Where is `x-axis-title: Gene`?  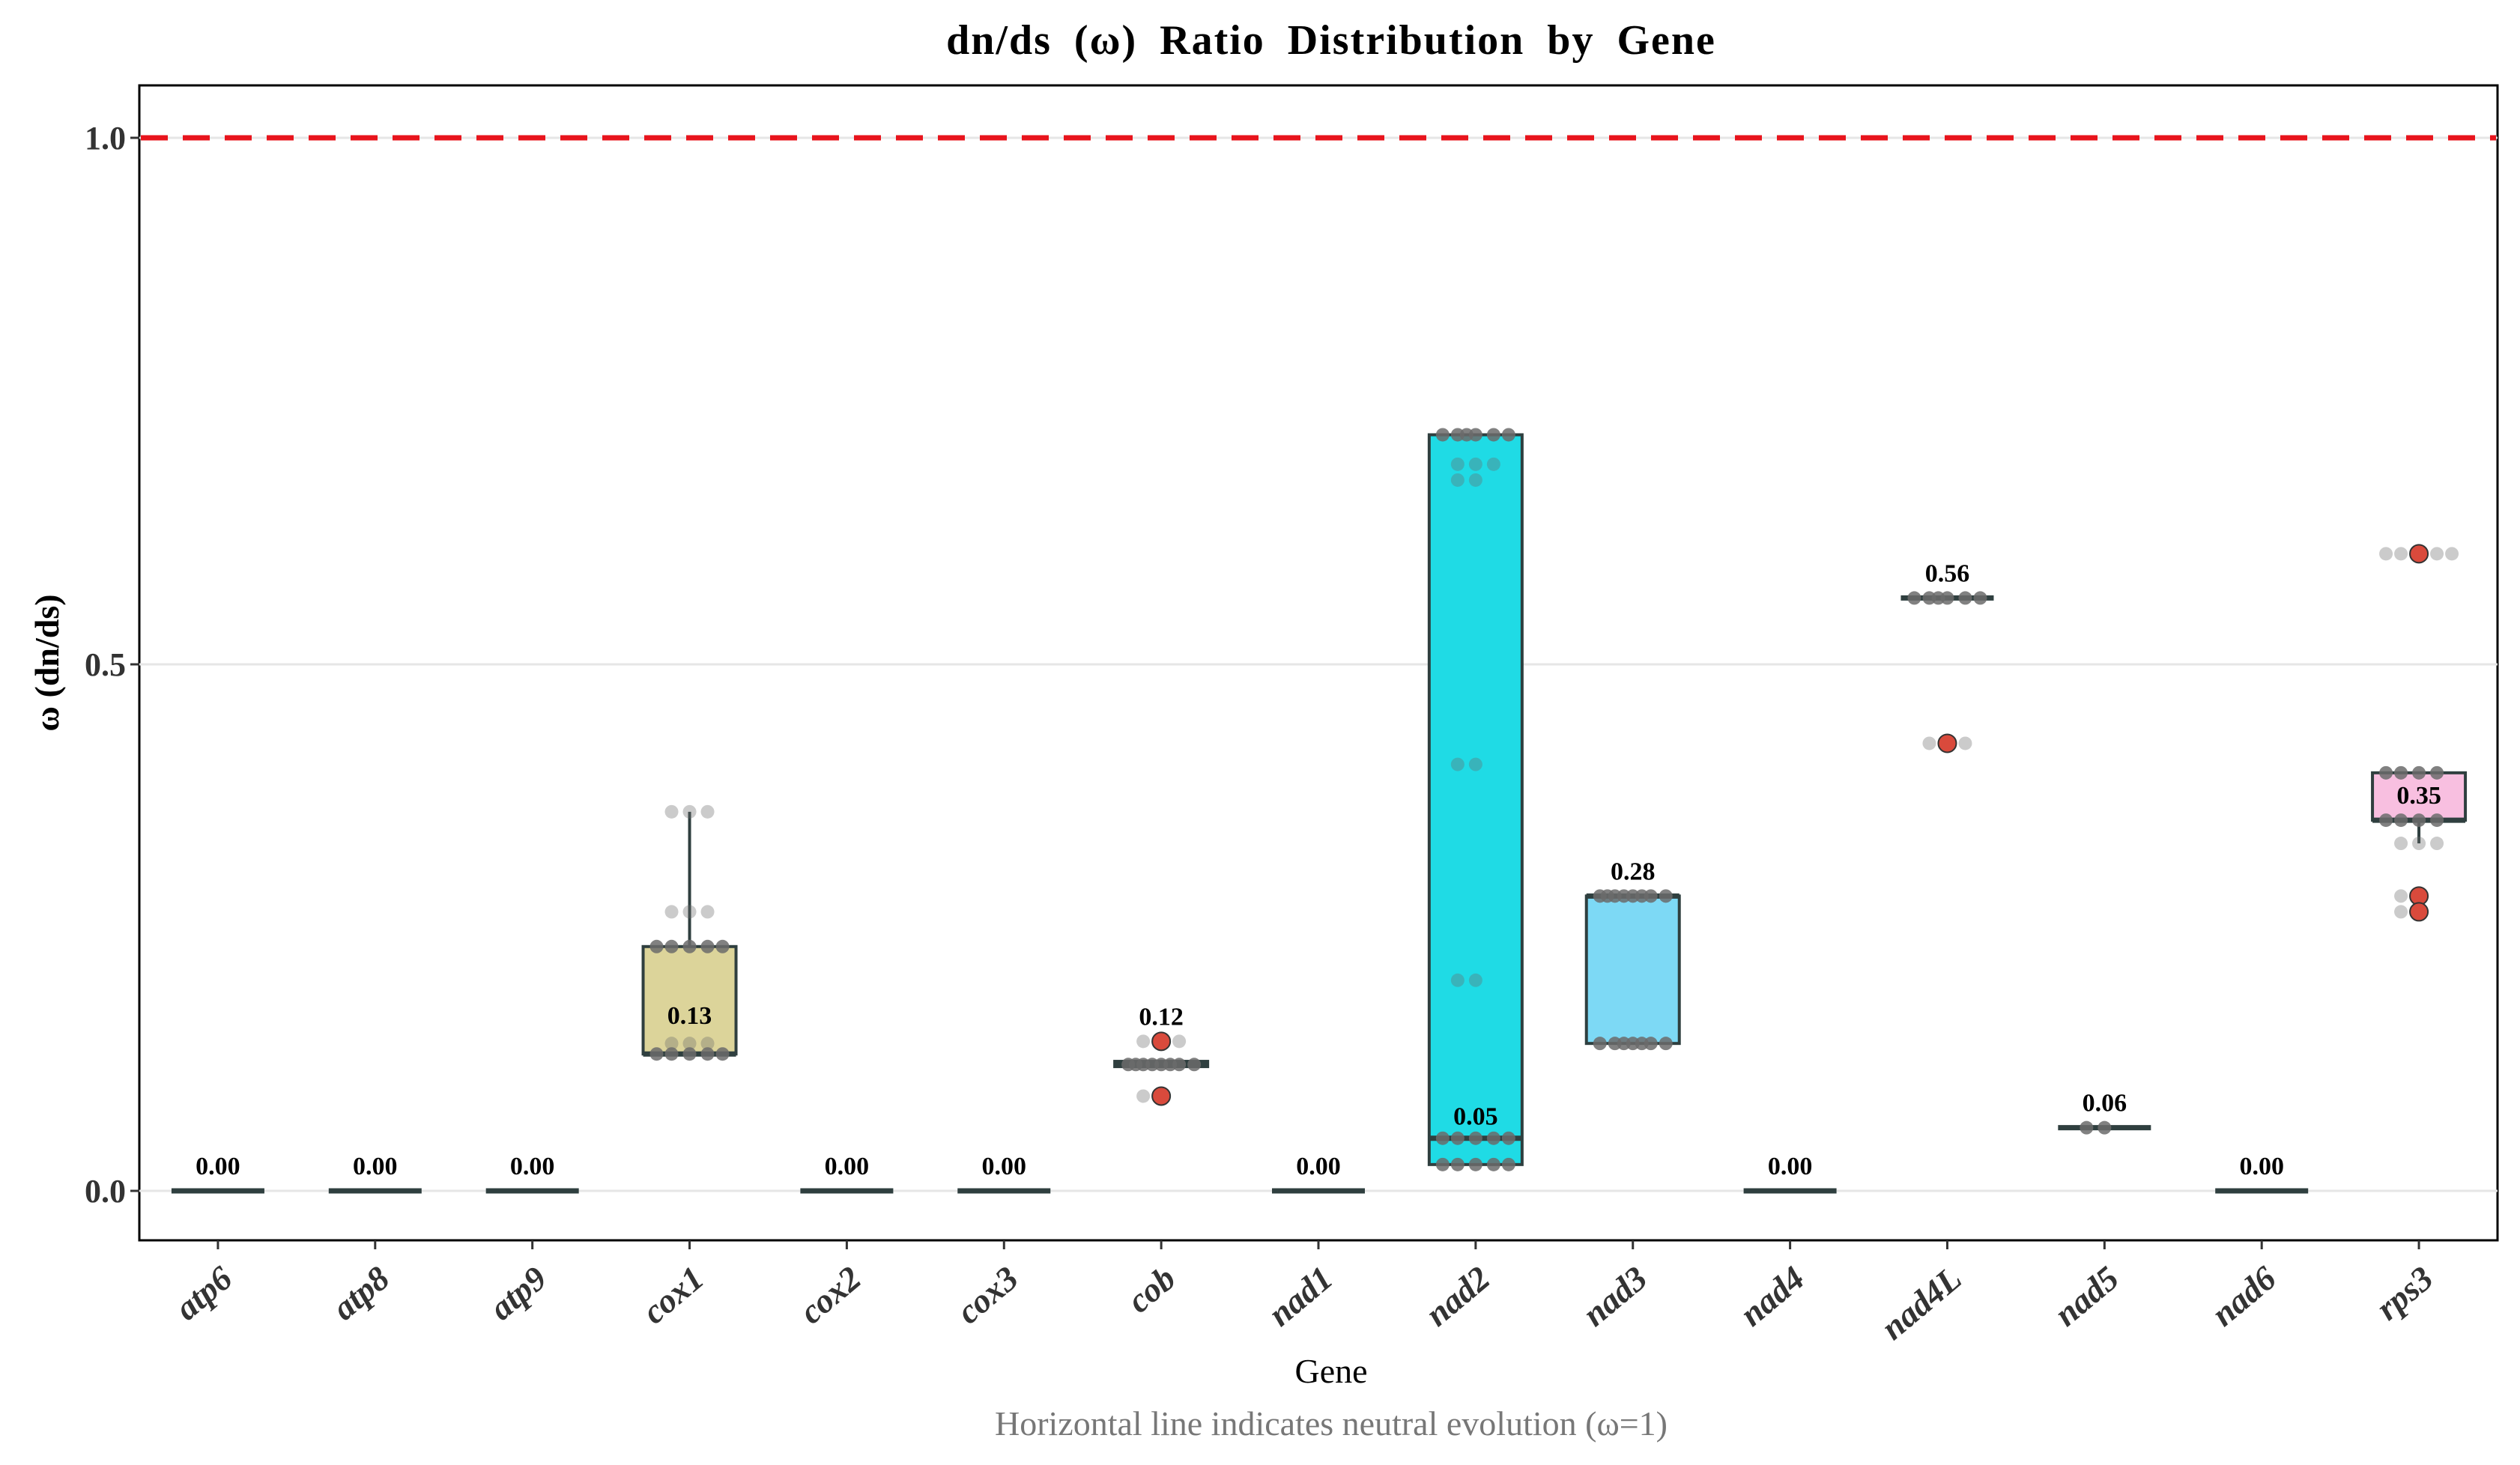 x-axis-title: Gene is located at coordinates (1330, 1371).